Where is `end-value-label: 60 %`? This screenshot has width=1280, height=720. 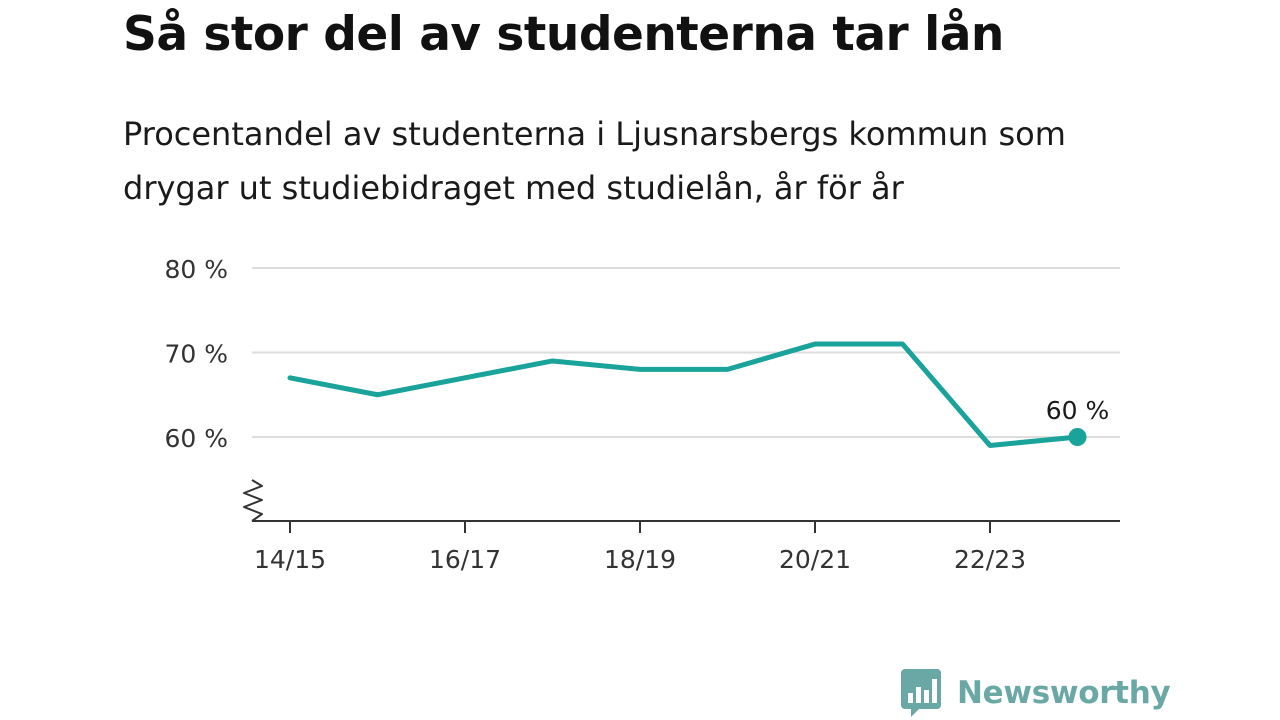 end-value-label: 60 % is located at coordinates (1078, 410).